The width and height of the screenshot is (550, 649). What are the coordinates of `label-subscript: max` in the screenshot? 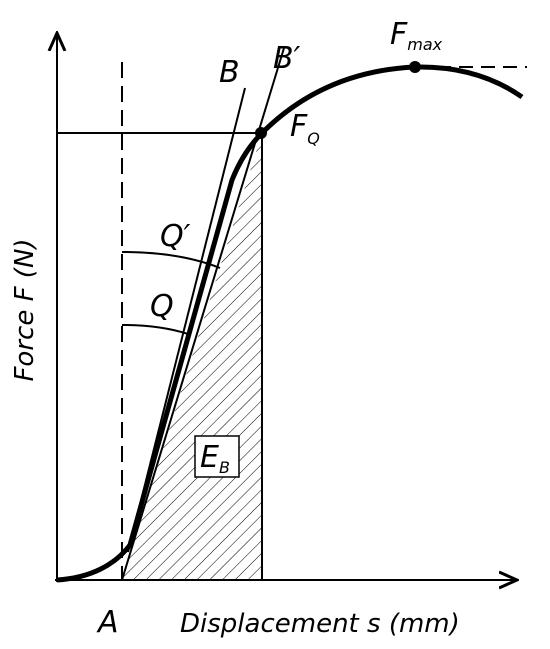 It's located at (424, 44).